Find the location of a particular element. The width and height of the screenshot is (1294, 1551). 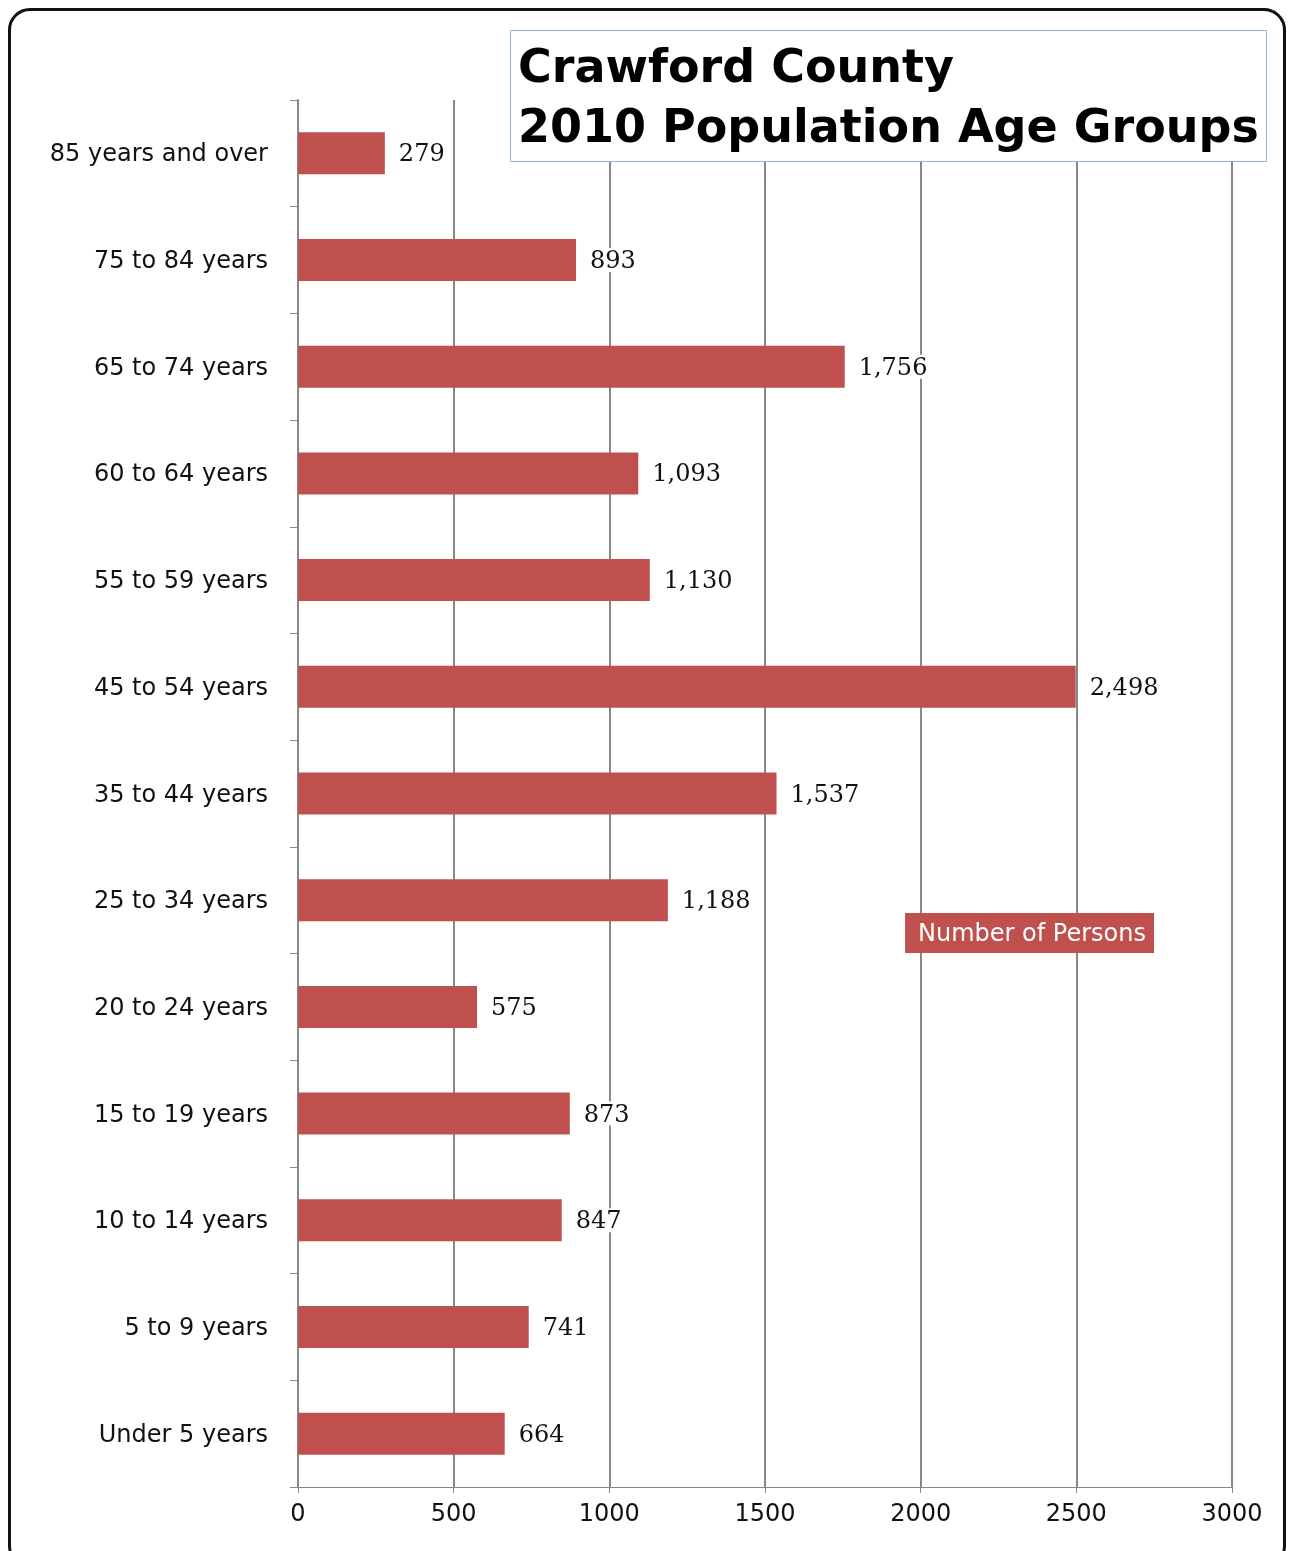

y-tick-label: 20 to 24 years is located at coordinates (180, 1006).